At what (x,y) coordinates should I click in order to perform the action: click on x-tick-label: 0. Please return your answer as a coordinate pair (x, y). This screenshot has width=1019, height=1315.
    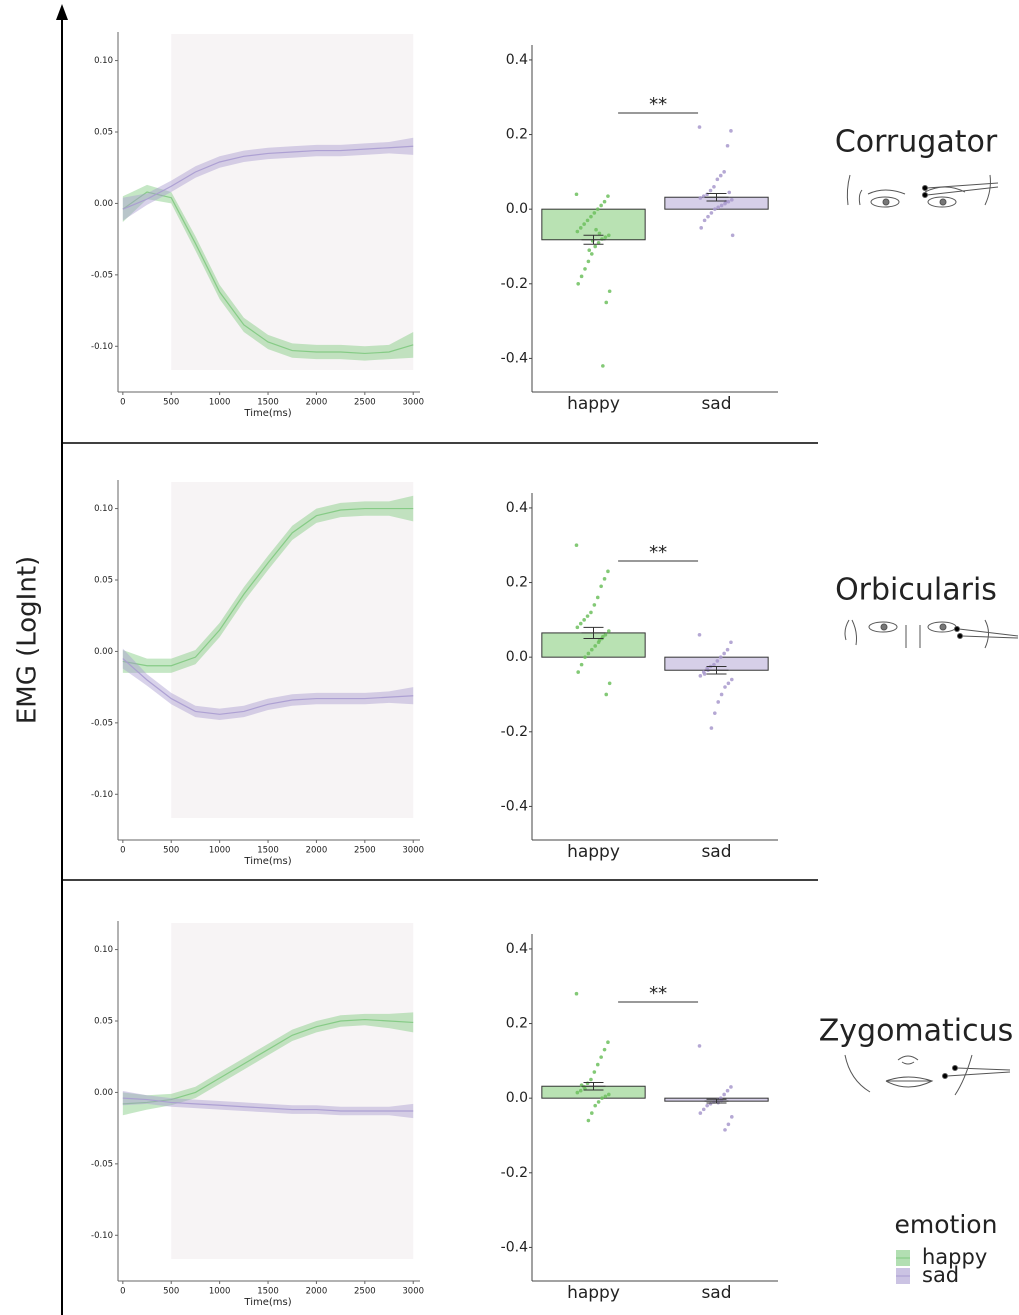
    Looking at the image, I should click on (122, 851).